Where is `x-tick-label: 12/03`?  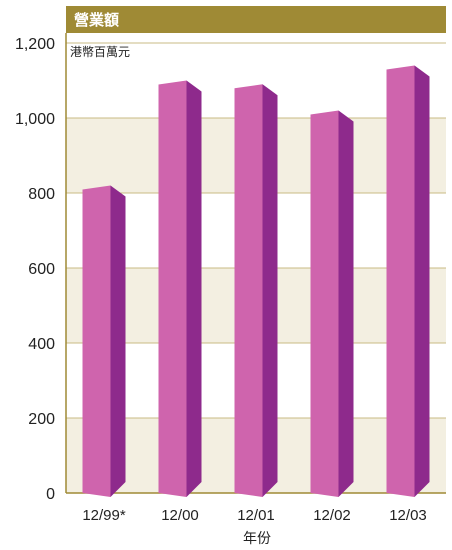
x-tick-label: 12/03 is located at coordinates (408, 515).